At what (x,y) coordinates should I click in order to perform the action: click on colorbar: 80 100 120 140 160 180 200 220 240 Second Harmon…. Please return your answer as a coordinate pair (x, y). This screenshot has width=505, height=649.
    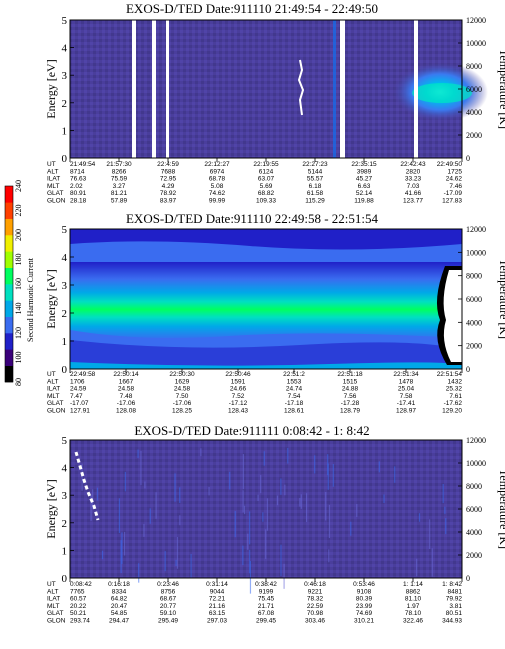
    Looking at the image, I should click on (19, 283).